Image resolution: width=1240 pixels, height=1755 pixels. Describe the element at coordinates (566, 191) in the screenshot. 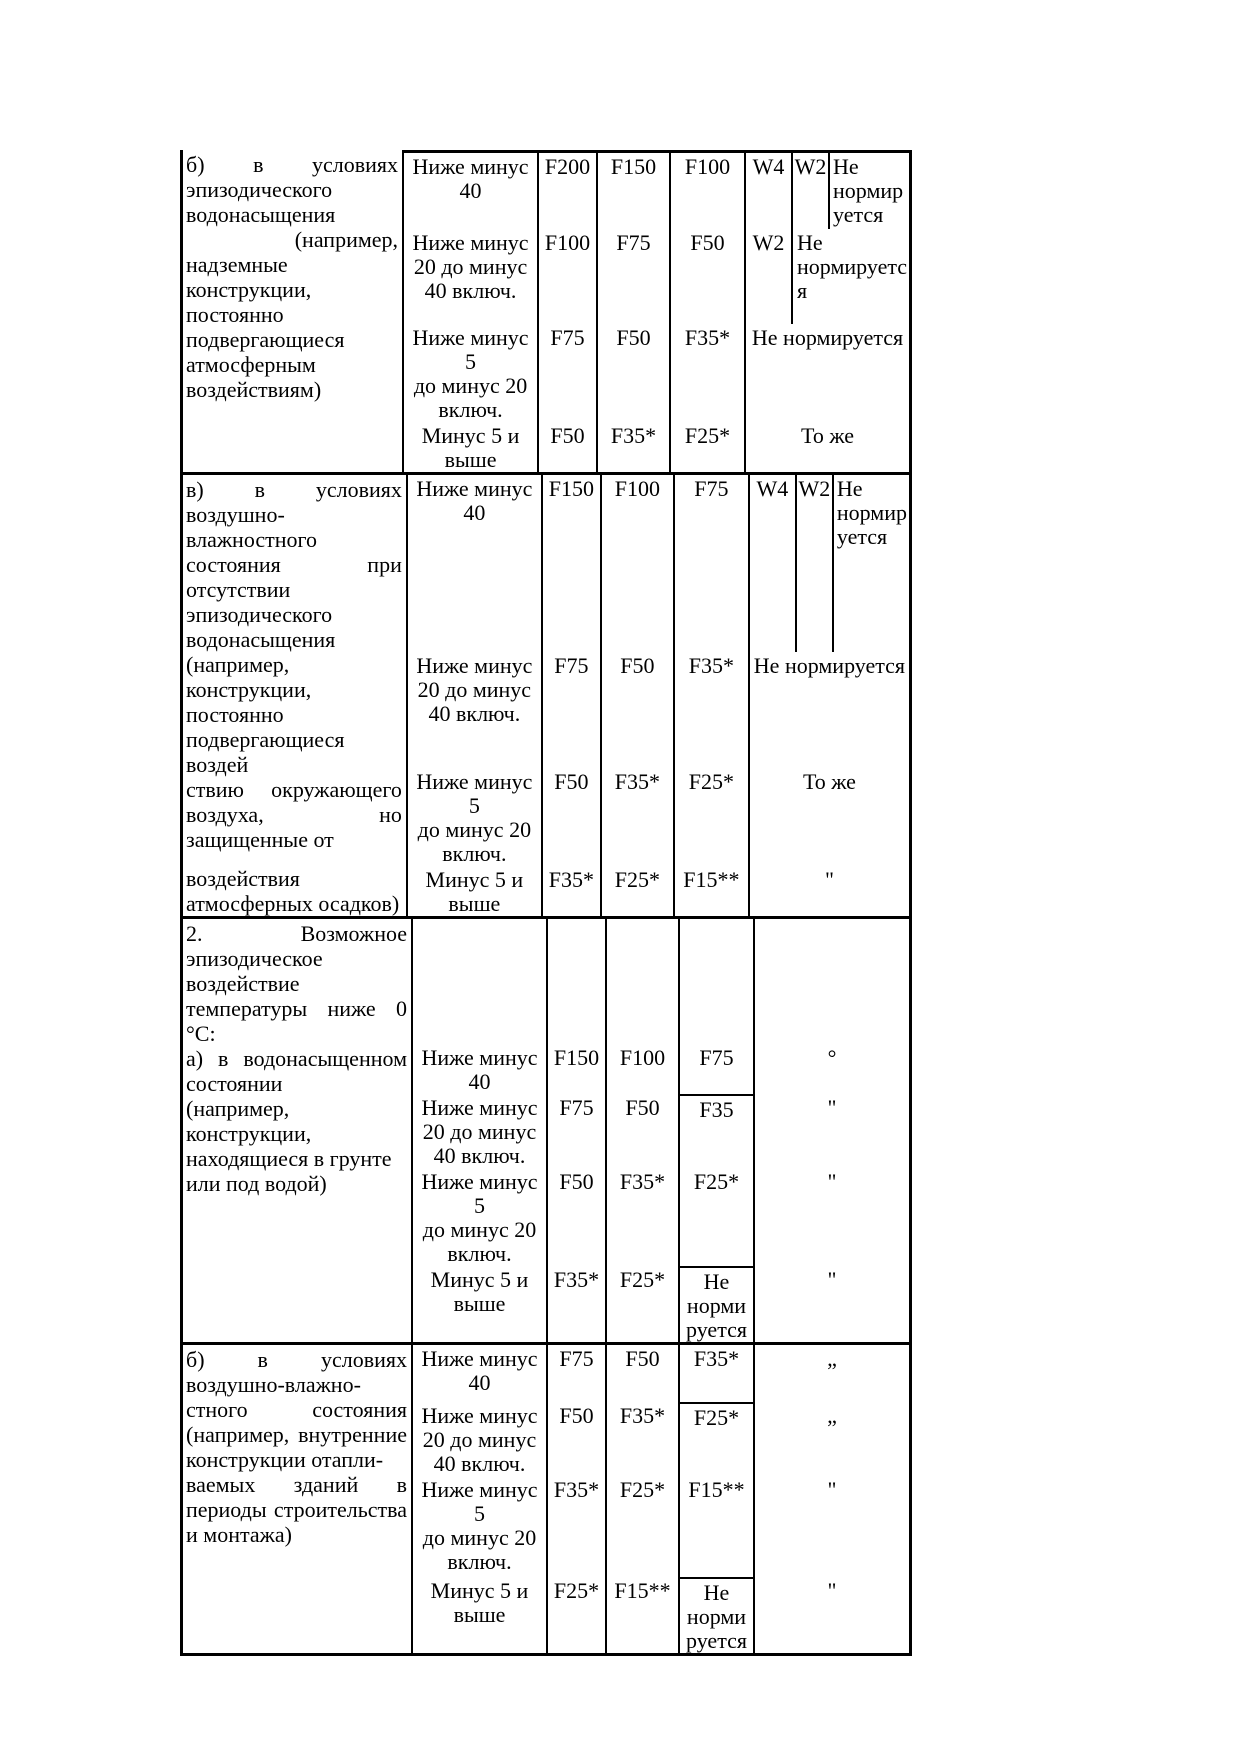

I see `frost-grade-cell: F200` at that location.